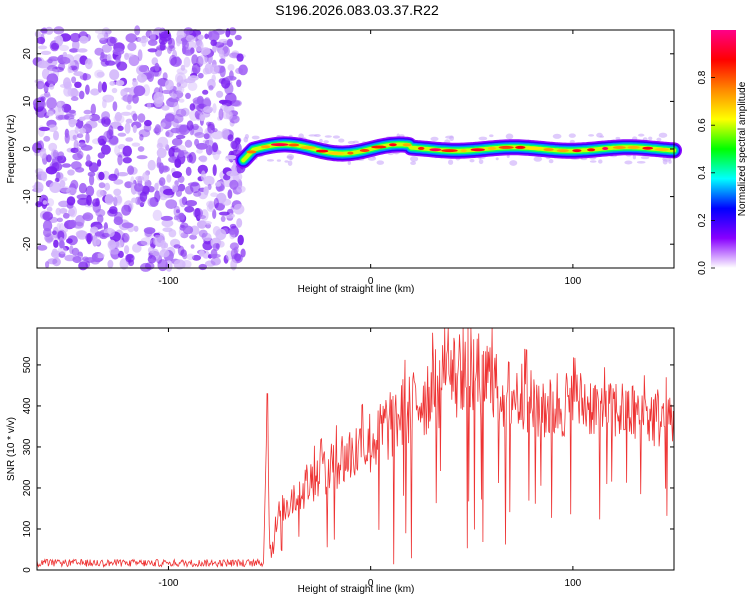 The width and height of the screenshot is (750, 600). Describe the element at coordinates (573, 281) in the screenshot. I see `spectrogram-xtick-label: 100` at that location.